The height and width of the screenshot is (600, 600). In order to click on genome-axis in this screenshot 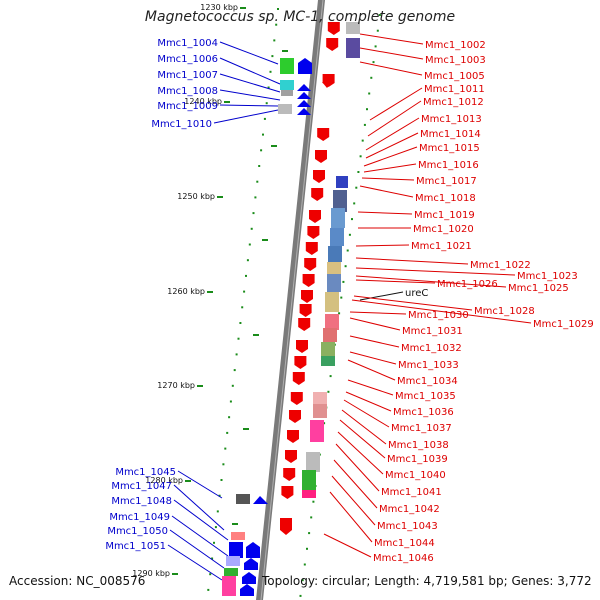, I will do `click(290, 300)`.